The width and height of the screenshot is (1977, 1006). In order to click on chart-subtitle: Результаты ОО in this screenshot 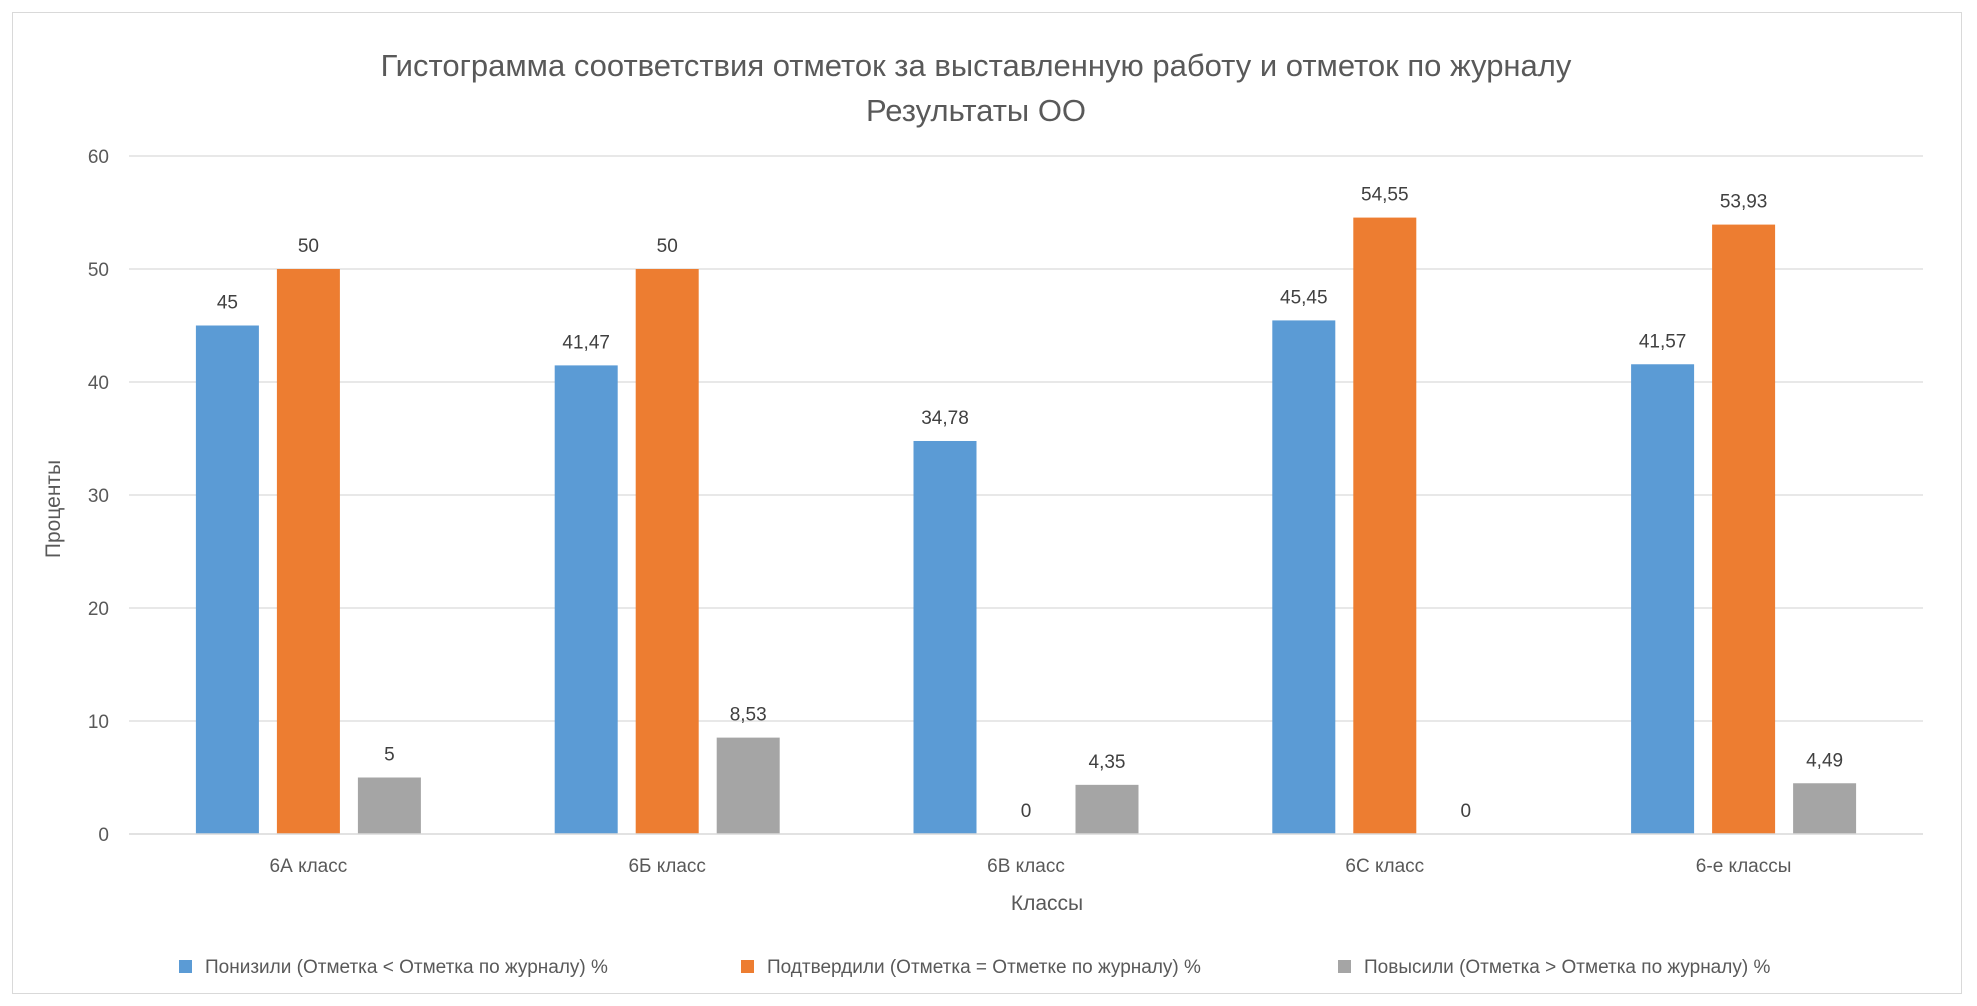, I will do `click(976, 110)`.